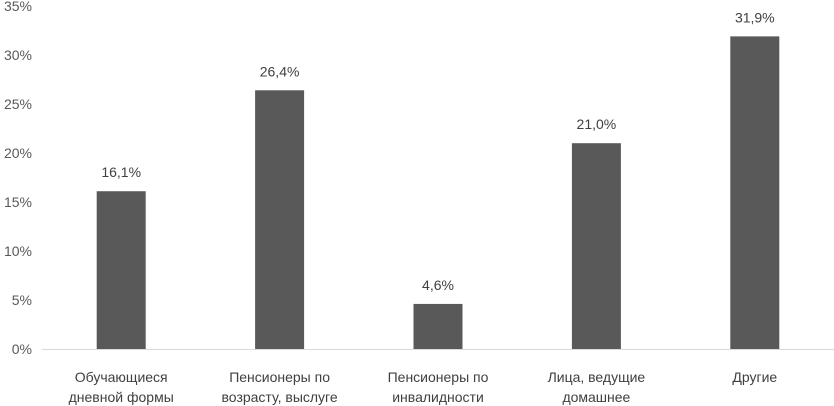 This screenshot has width=834, height=406. I want to click on x-tick-label: домашнее, so click(596, 397).